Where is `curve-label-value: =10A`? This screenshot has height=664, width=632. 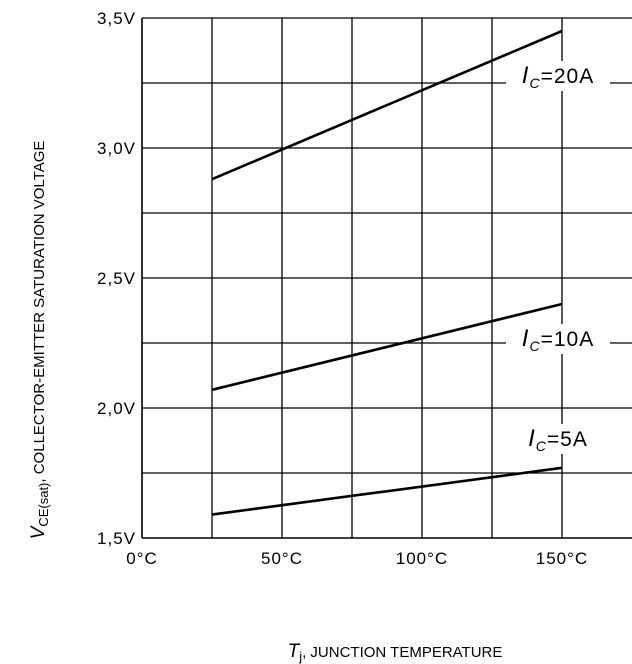 curve-label-value: =10A is located at coordinates (568, 339).